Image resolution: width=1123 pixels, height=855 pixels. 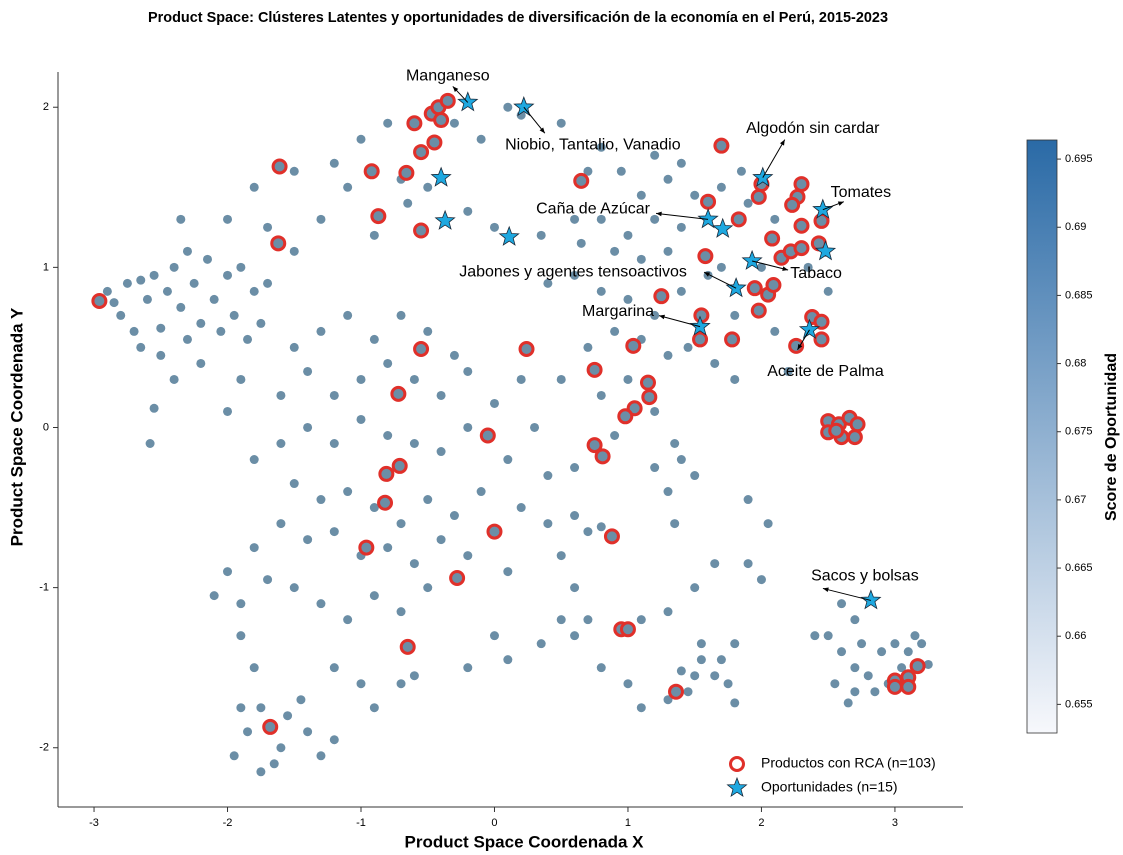 I want to click on colorbar-tick-label: 0.66, so click(x=1075, y=636).